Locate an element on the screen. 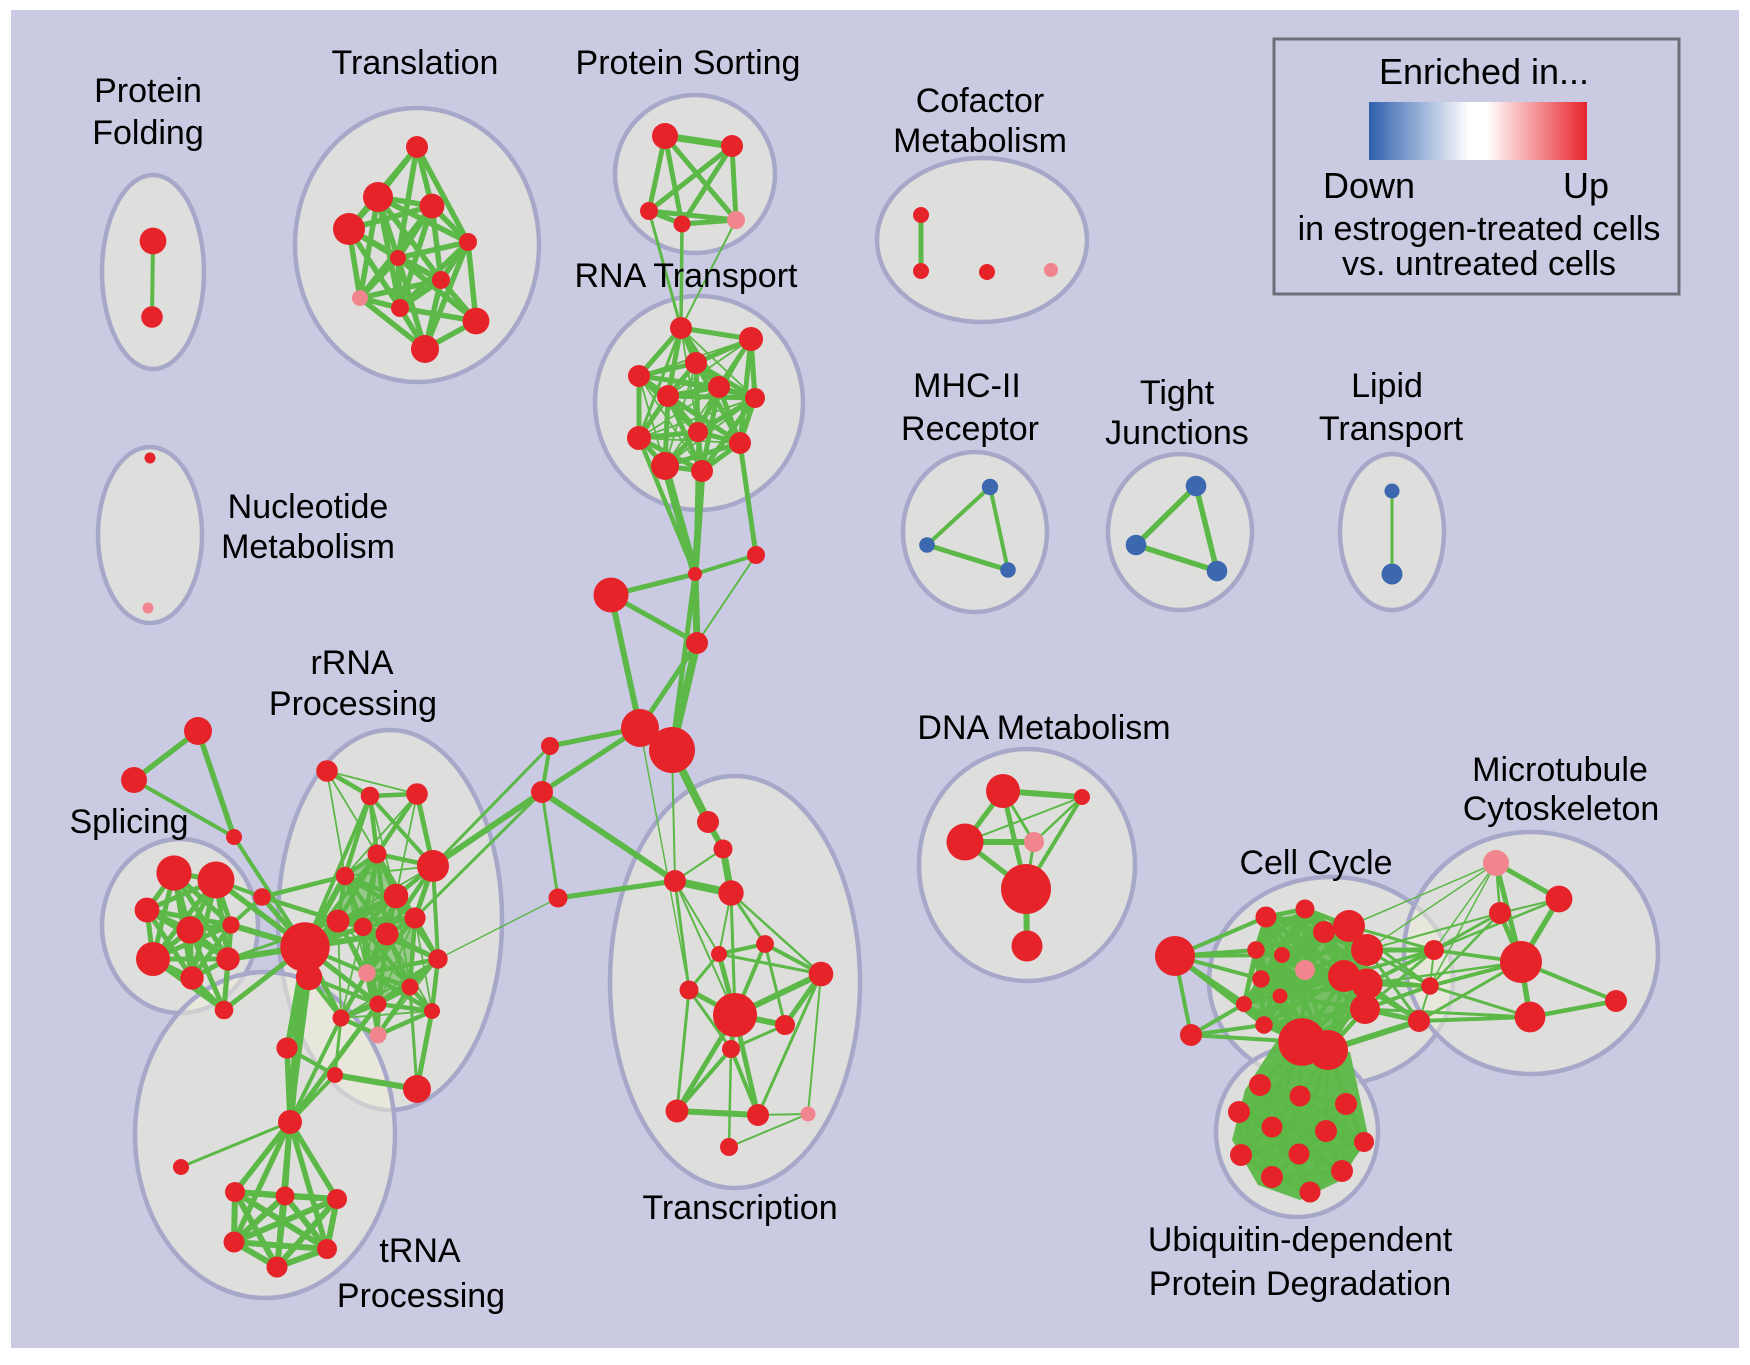 Image resolution: width=1750 pixels, height=1365 pixels. svg-text: MHC-II is located at coordinates (967, 386).